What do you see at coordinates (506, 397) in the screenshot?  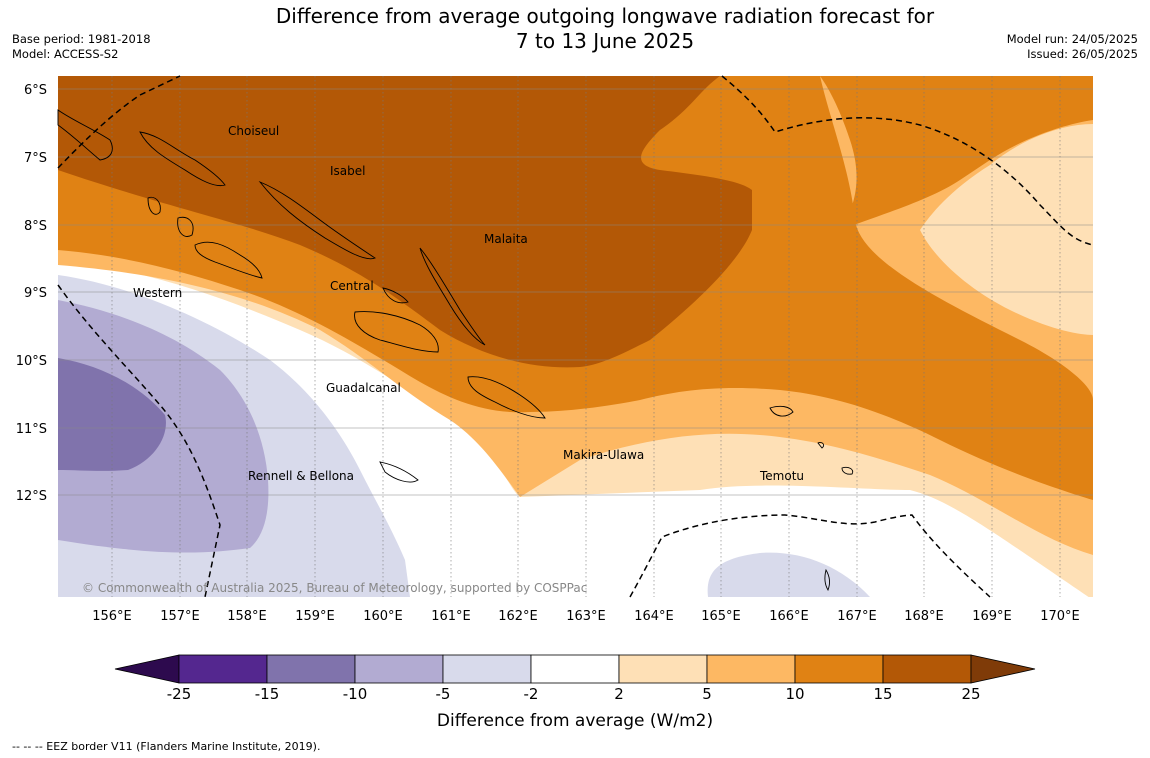 I see `island-makira` at bounding box center [506, 397].